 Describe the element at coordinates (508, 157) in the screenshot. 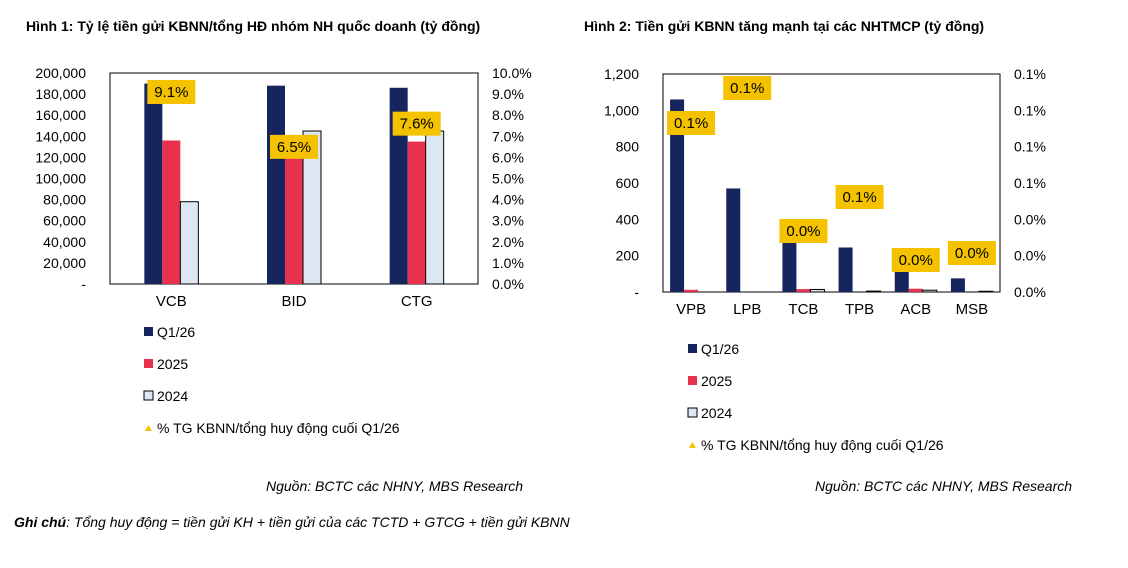

I see `chart1-y2-tick: 6.0%` at that location.